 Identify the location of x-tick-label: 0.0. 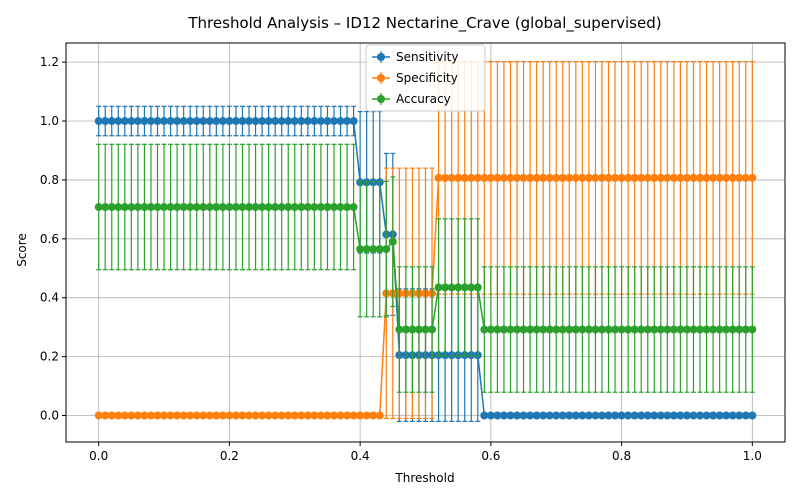
(98, 456).